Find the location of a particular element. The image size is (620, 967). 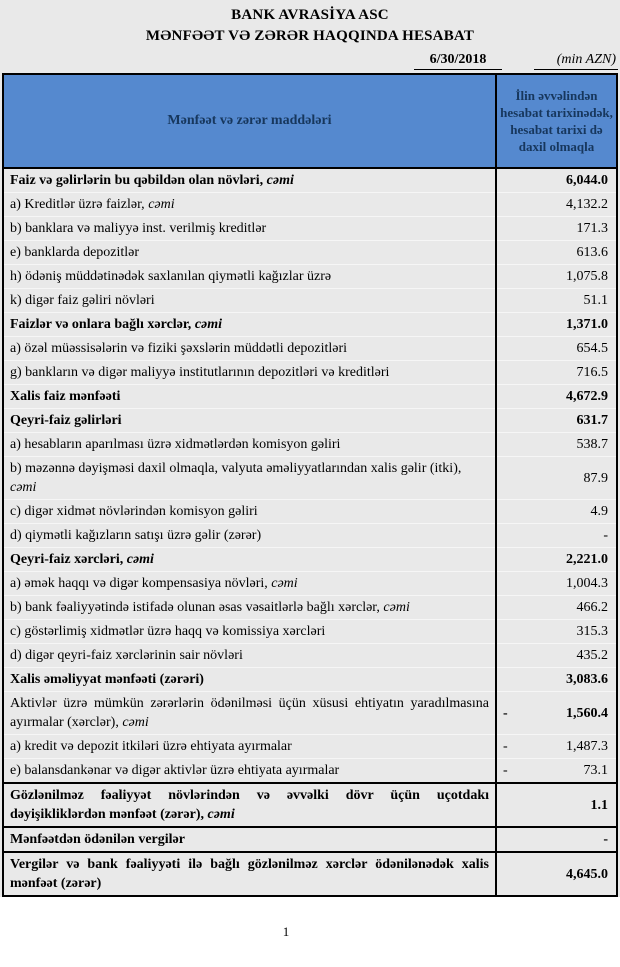

row-value-cell: 435.2 is located at coordinates (556, 655).